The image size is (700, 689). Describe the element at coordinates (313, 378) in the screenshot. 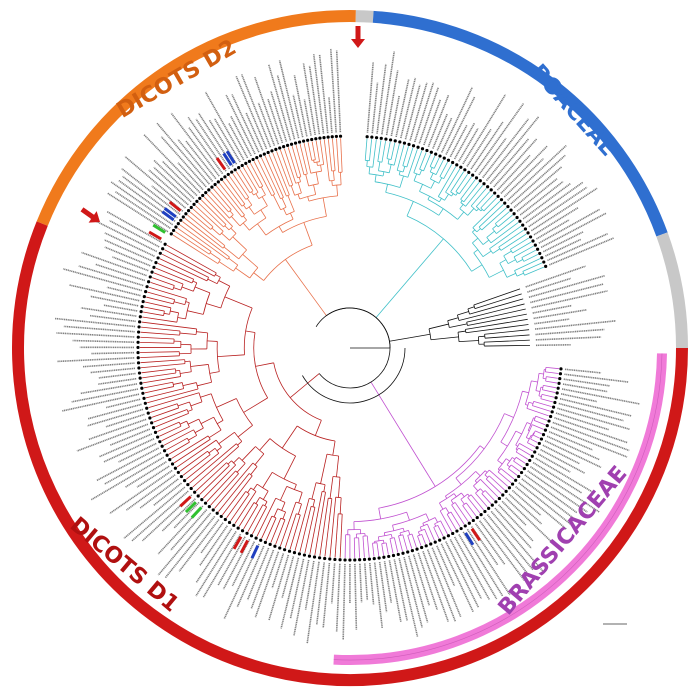

I see `clade-stem` at that location.